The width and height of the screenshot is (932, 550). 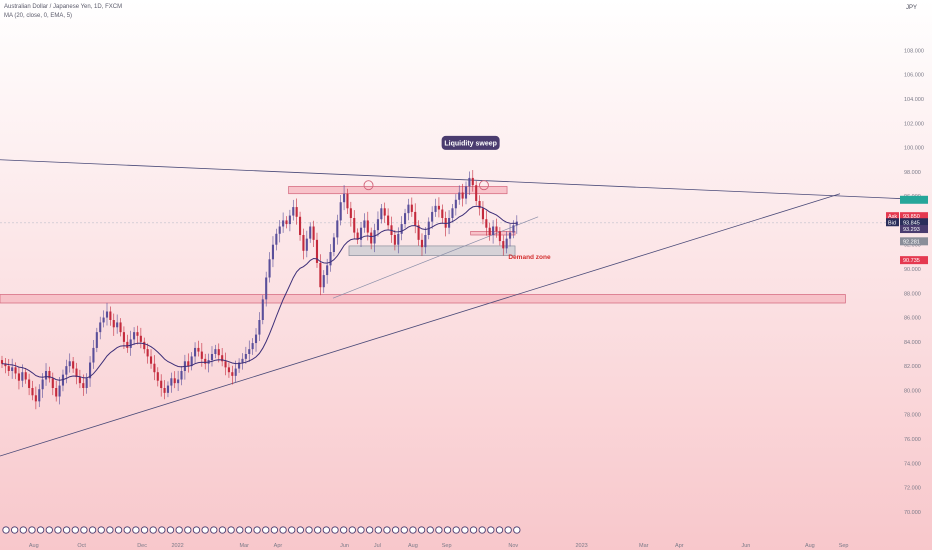 What do you see at coordinates (911, 223) in the screenshot?
I see `price-tag-value: 93.845` at bounding box center [911, 223].